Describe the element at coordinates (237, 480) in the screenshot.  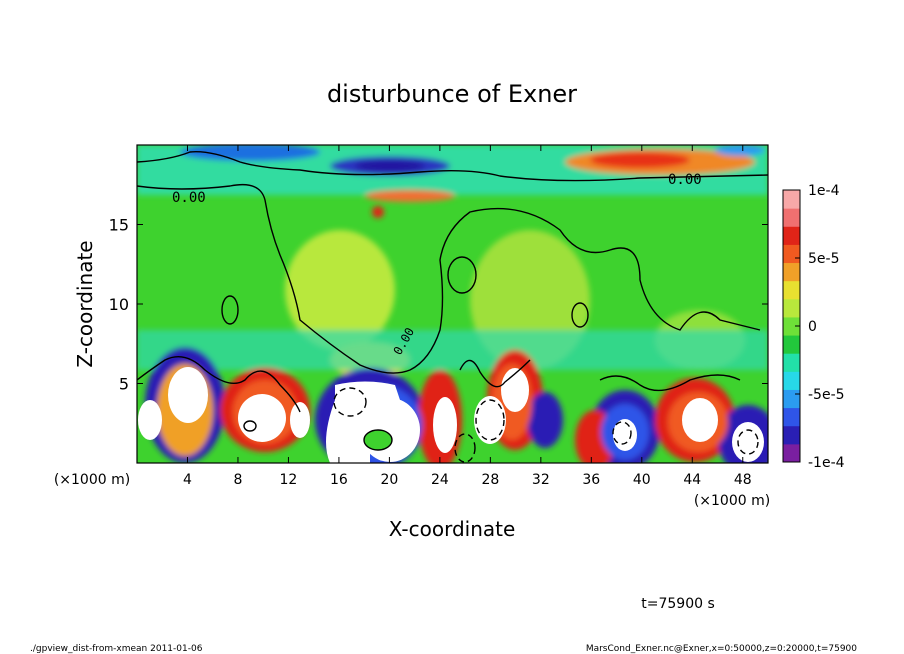
I see `x-tick-label: 8` at that location.